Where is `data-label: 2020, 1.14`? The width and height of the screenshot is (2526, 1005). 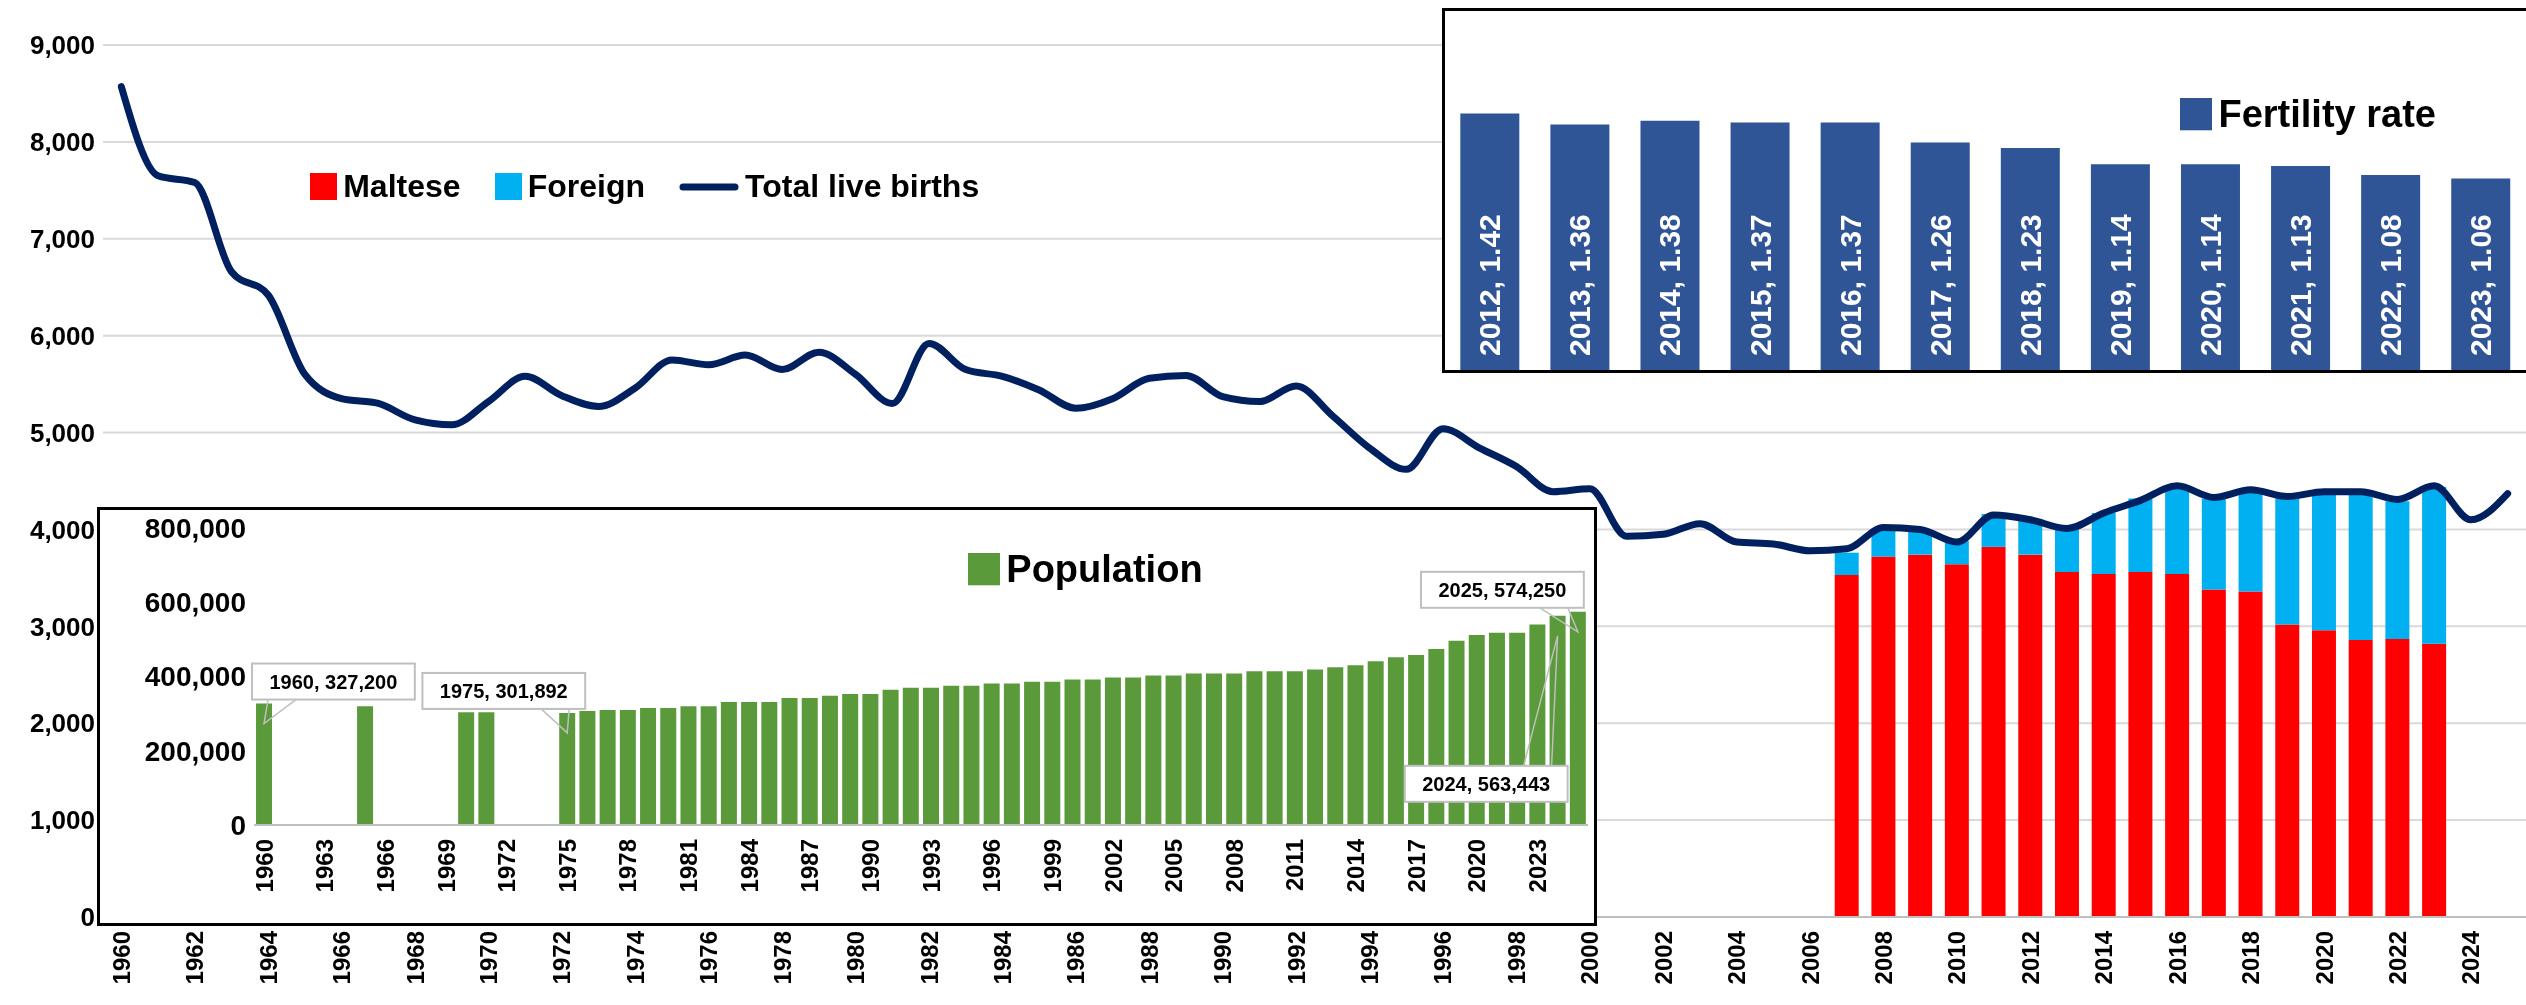 data-label: 2020, 1.14 is located at coordinates (2210, 284).